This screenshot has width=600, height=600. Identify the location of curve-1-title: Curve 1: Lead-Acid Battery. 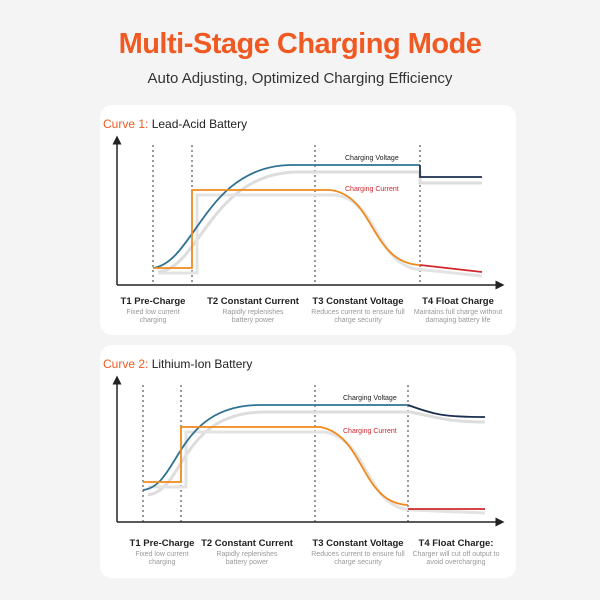
(175, 124).